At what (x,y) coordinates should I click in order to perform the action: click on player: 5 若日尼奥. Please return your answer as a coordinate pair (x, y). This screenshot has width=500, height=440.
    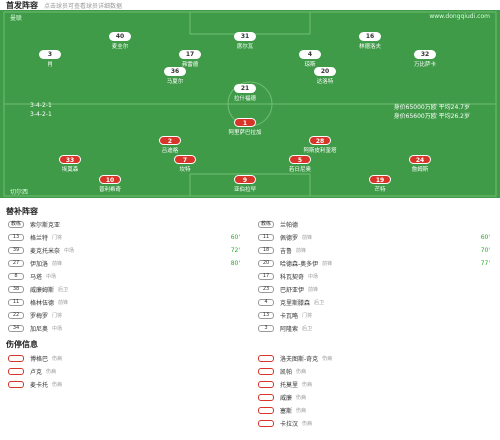
    Looking at the image, I should click on (300, 164).